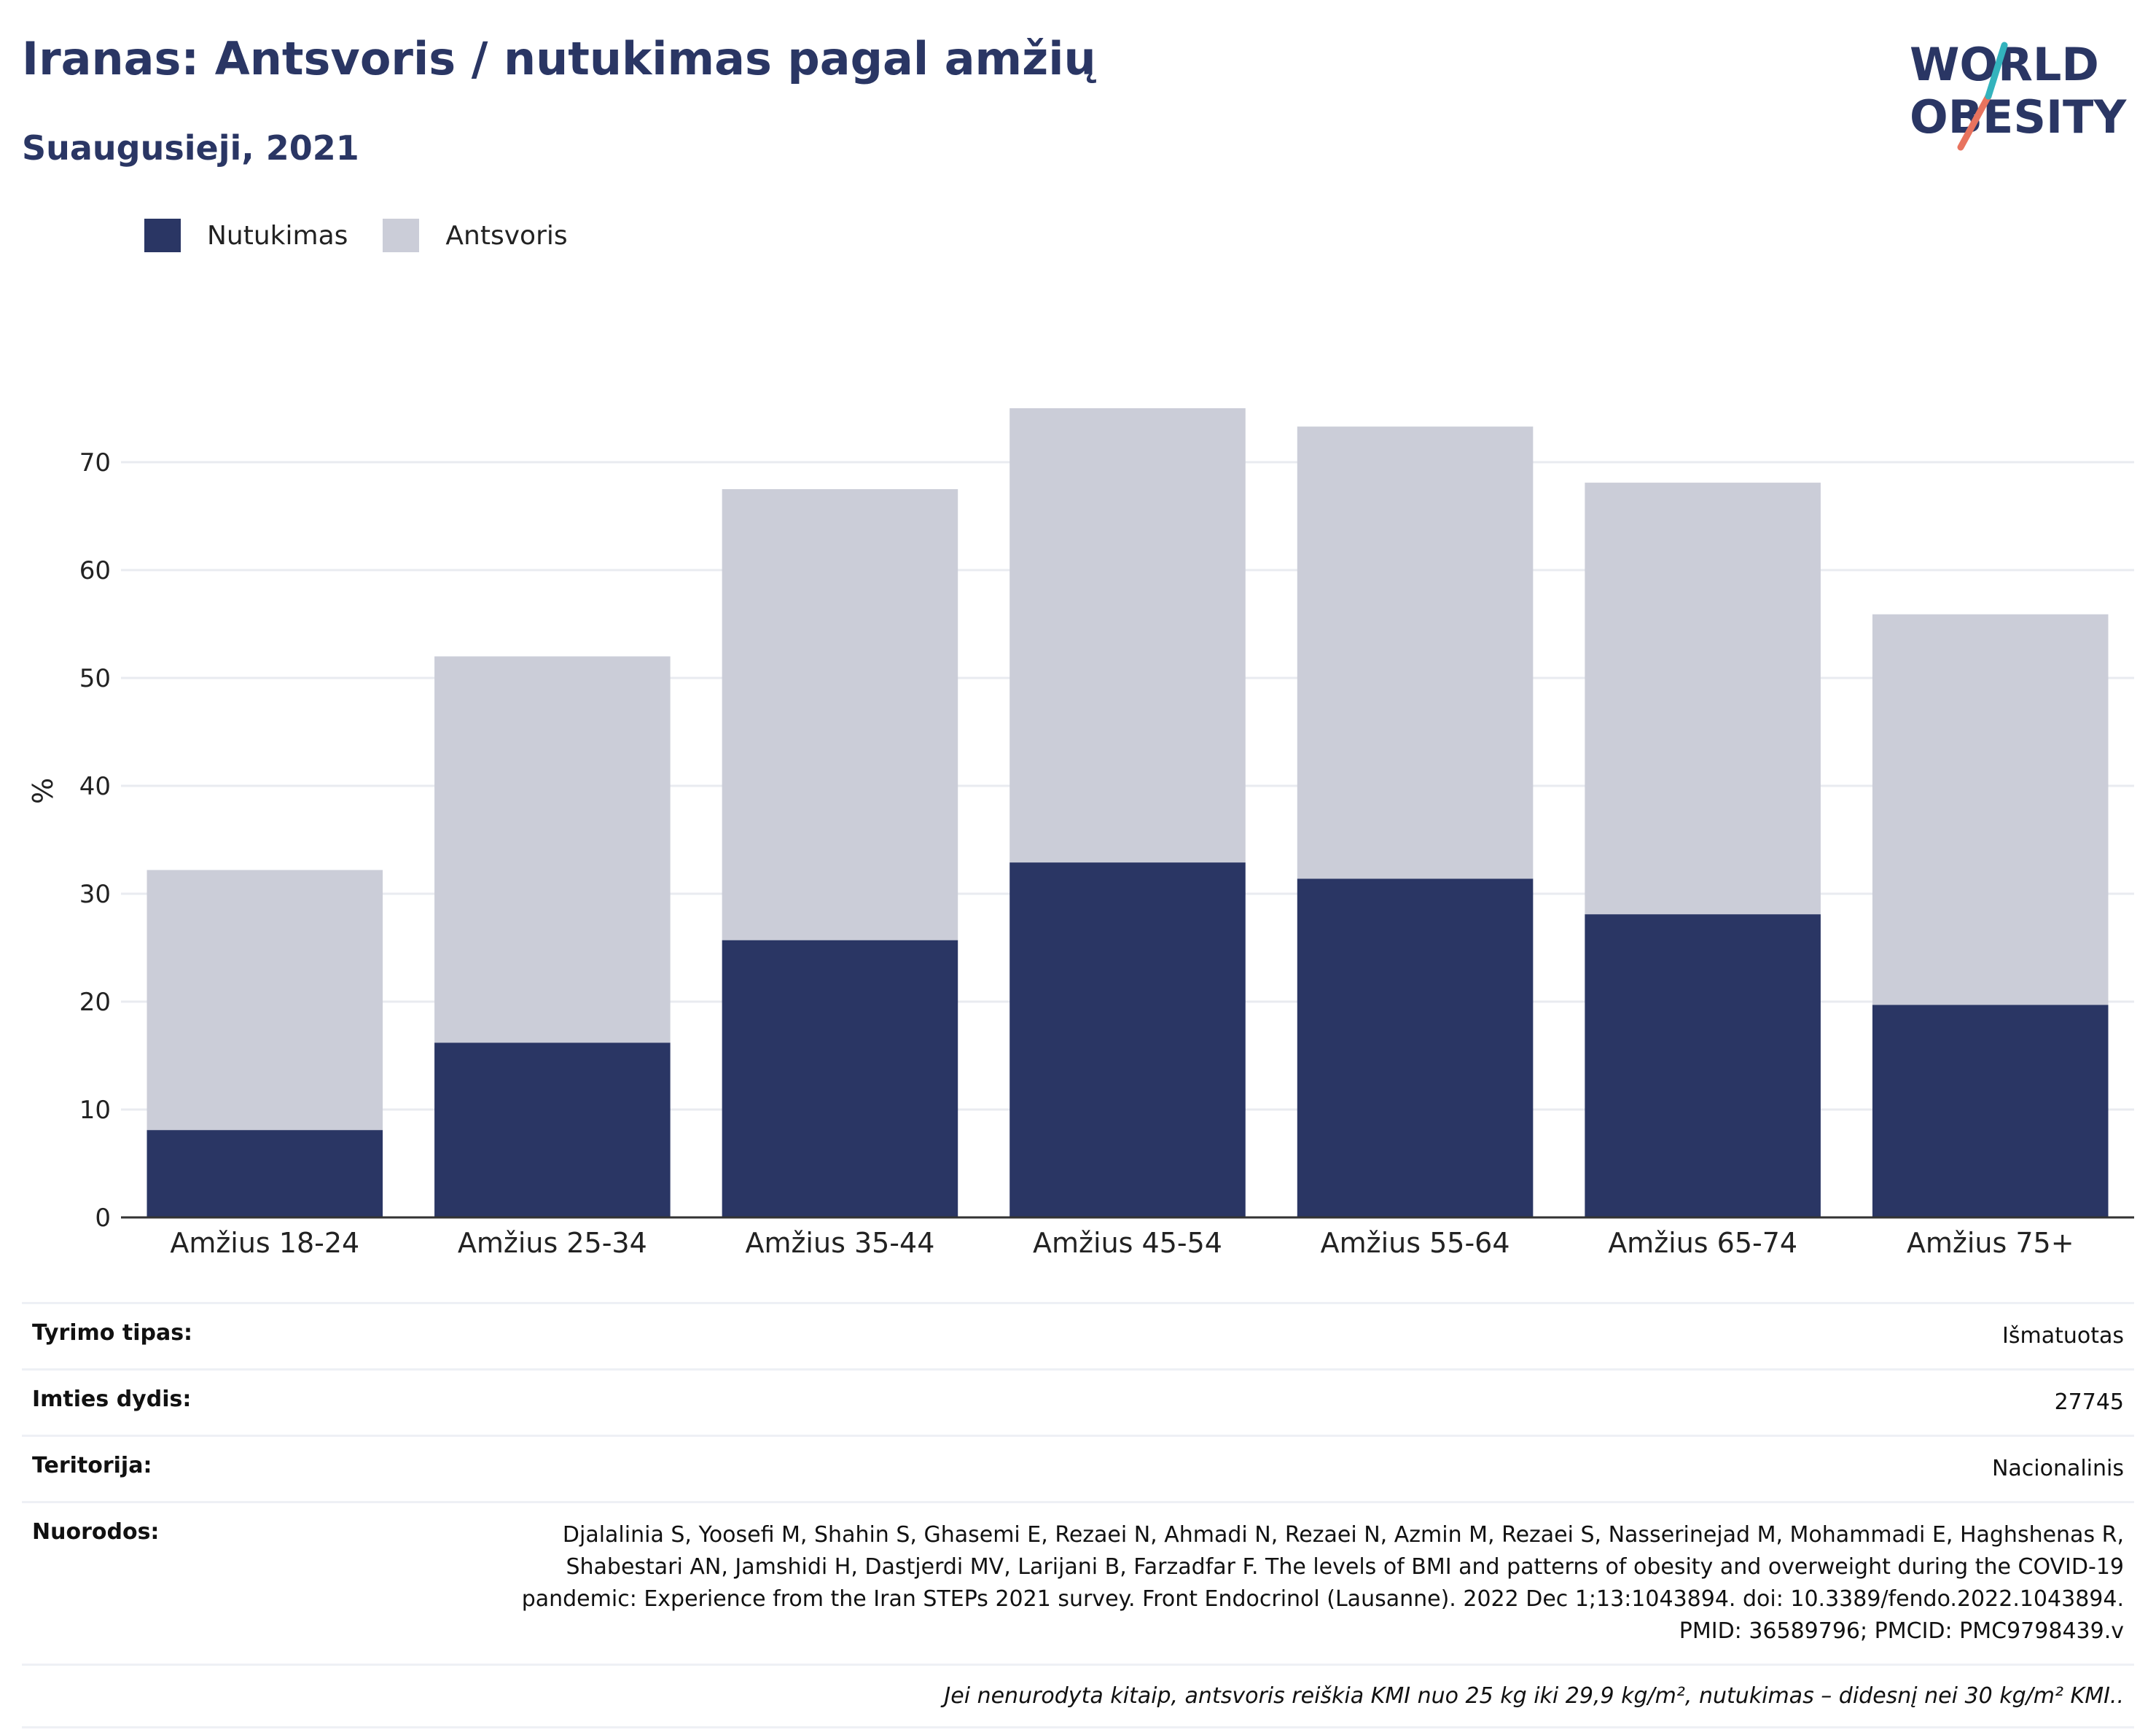 This screenshot has width=2156, height=1735. Describe the element at coordinates (96, 1532) in the screenshot. I see `info-key: Nuorodos:` at that location.